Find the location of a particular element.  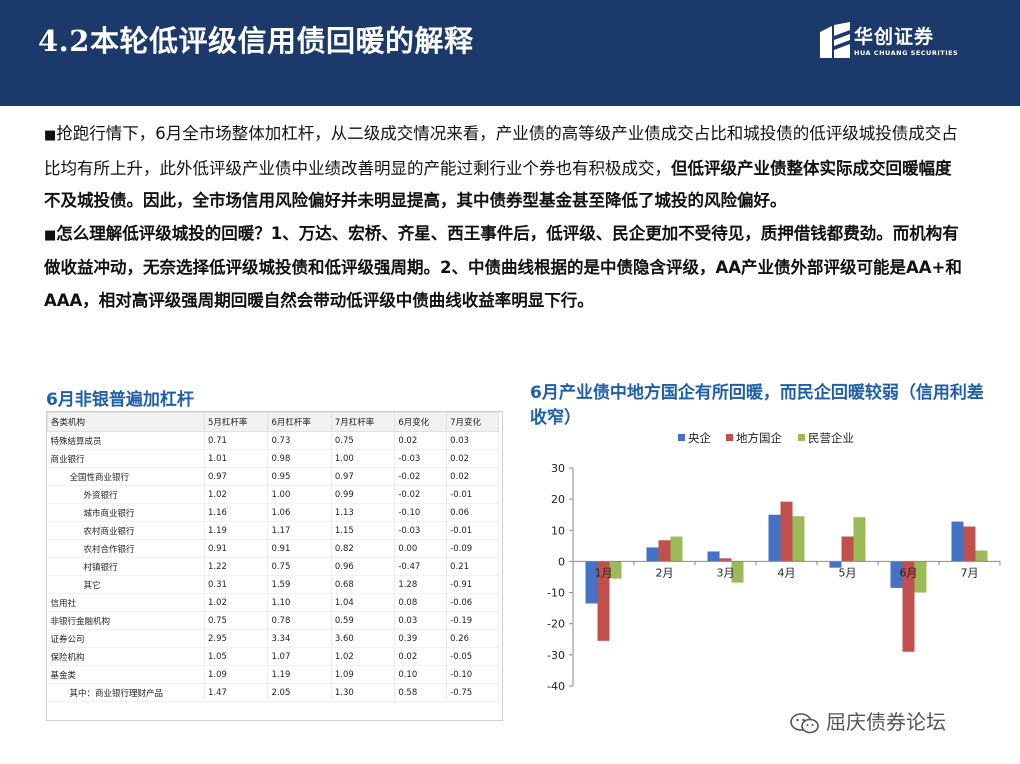

slide-title: 4.2本轮低评级信用债回暖的解释 is located at coordinates (256, 41).